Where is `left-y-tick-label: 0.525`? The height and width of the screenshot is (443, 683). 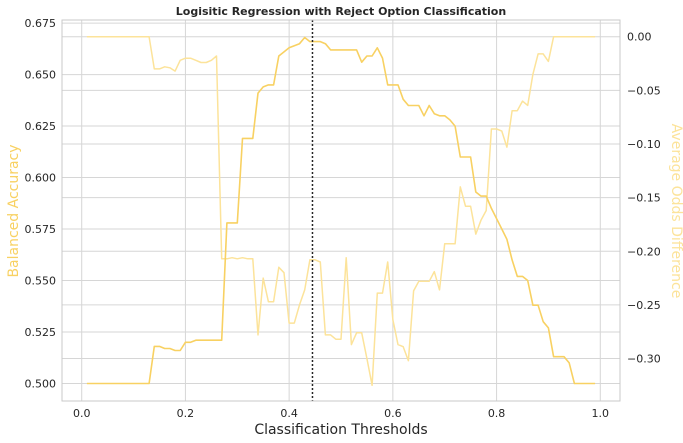 left-y-tick-label: 0.525 is located at coordinates (41, 332).